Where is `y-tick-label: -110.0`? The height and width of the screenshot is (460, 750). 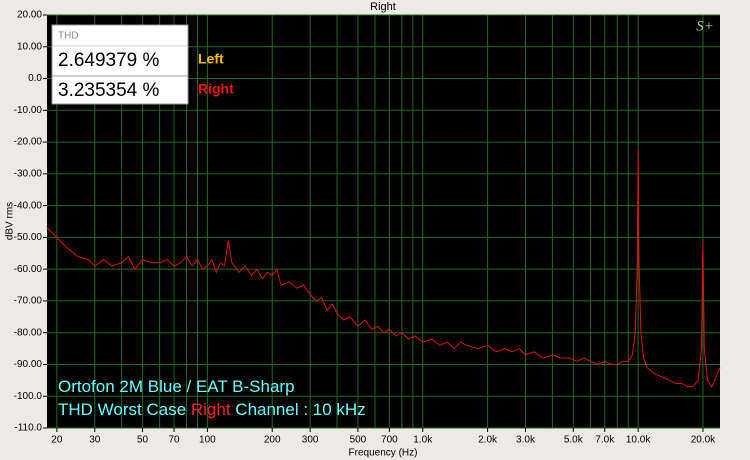 y-tick-label: -110.0 is located at coordinates (28, 428).